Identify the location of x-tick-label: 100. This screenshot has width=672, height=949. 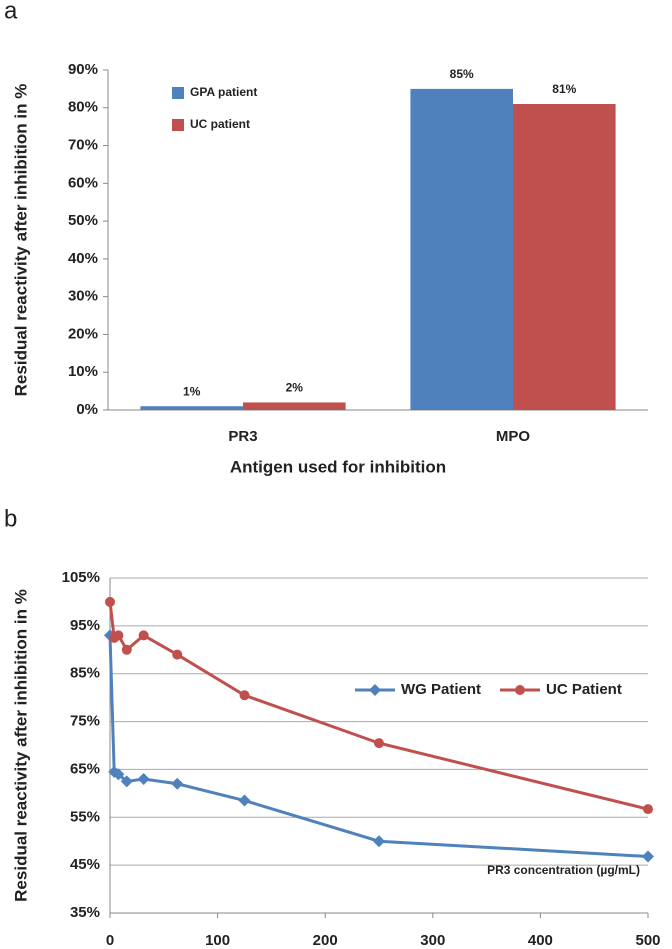
(217, 940).